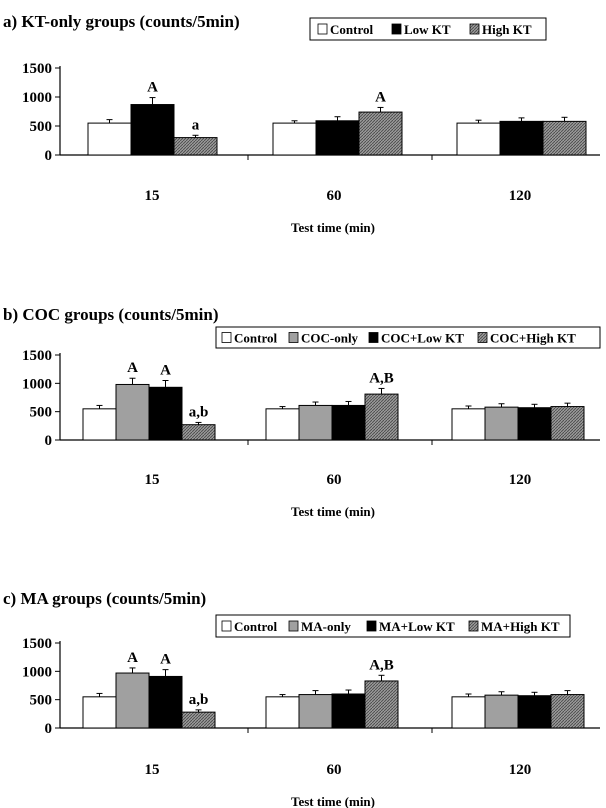 The height and width of the screenshot is (808, 606). Describe the element at coordinates (326, 626) in the screenshot. I see `legend-label: MA-only` at that location.